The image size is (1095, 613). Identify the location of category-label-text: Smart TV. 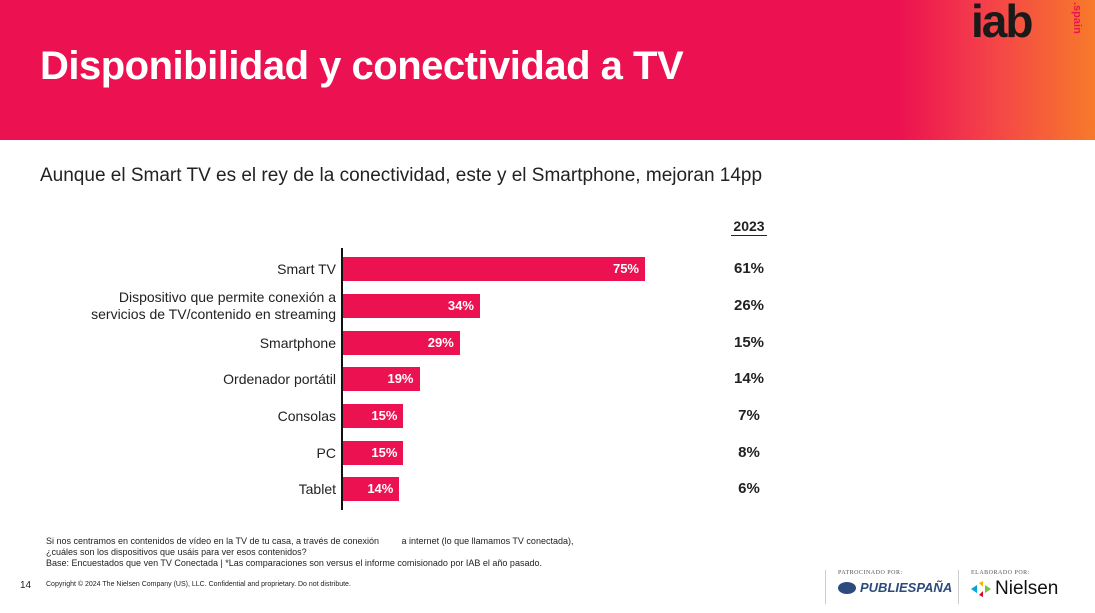
(306, 268).